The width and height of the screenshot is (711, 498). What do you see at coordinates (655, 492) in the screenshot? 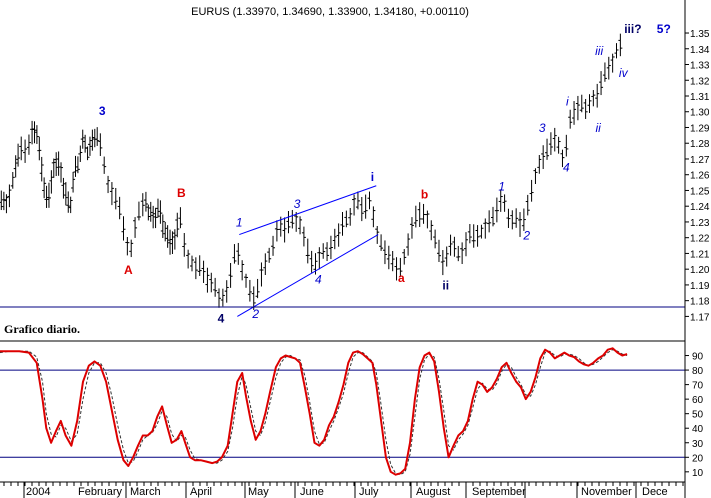
I see `month-label: Dece` at bounding box center [655, 492].